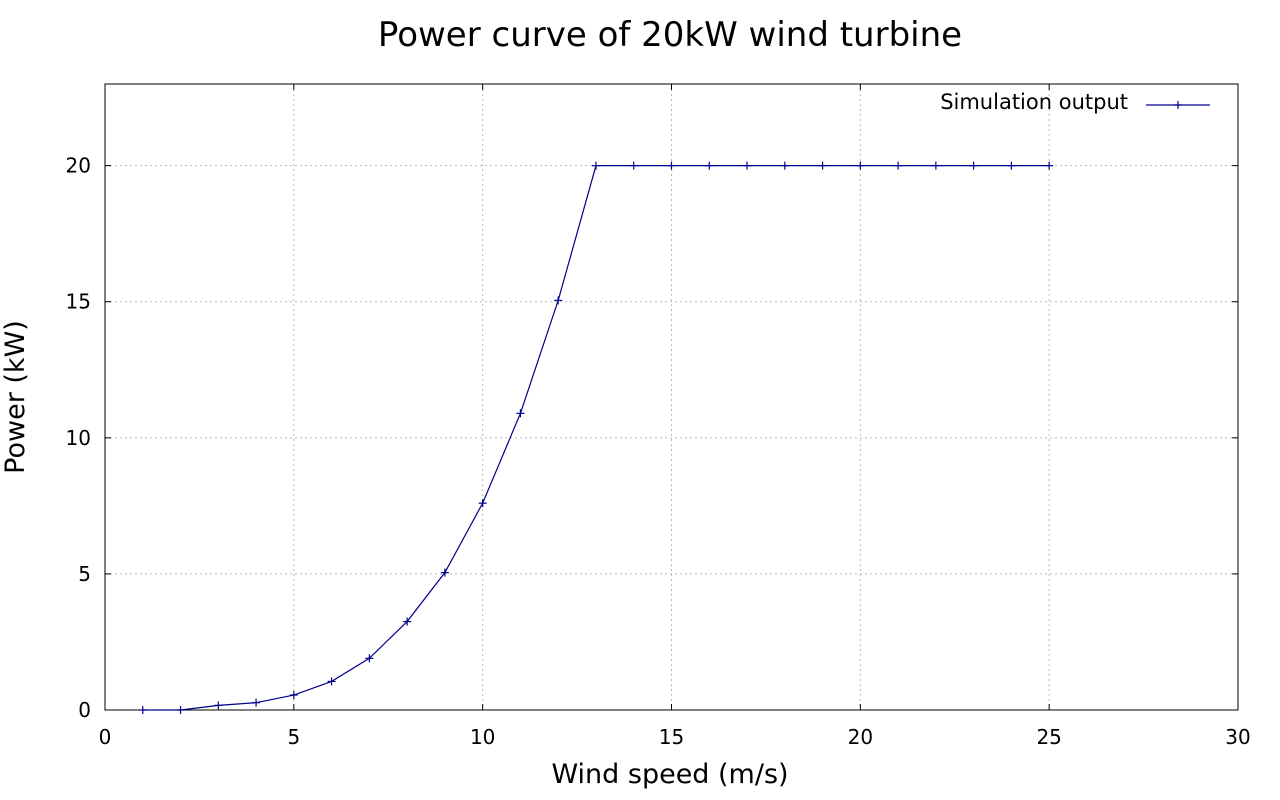 Image resolution: width=1280 pixels, height=800 pixels. Describe the element at coordinates (1034, 102) in the screenshot. I see `legend-label: Simulation output` at that location.